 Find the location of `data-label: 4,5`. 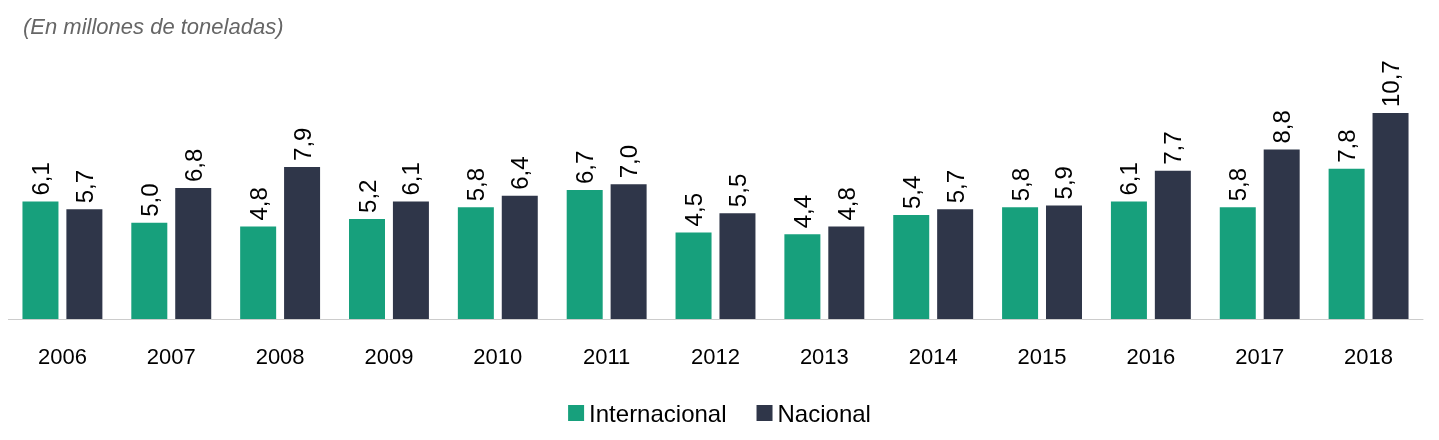

data-label: 4,5 is located at coordinates (694, 210).